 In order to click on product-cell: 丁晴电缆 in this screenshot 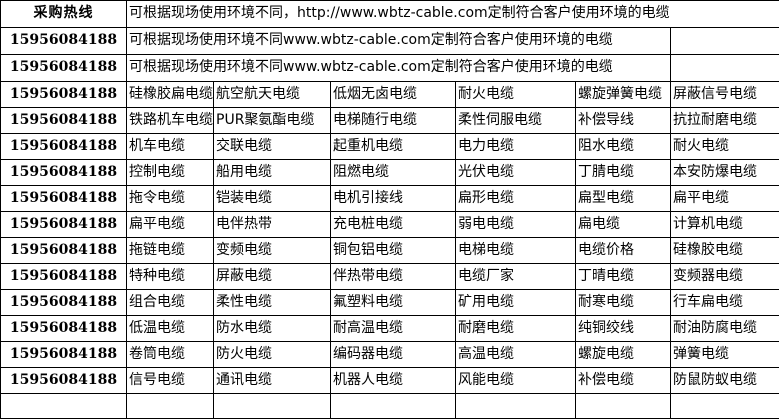, I will do `click(623, 277)`.